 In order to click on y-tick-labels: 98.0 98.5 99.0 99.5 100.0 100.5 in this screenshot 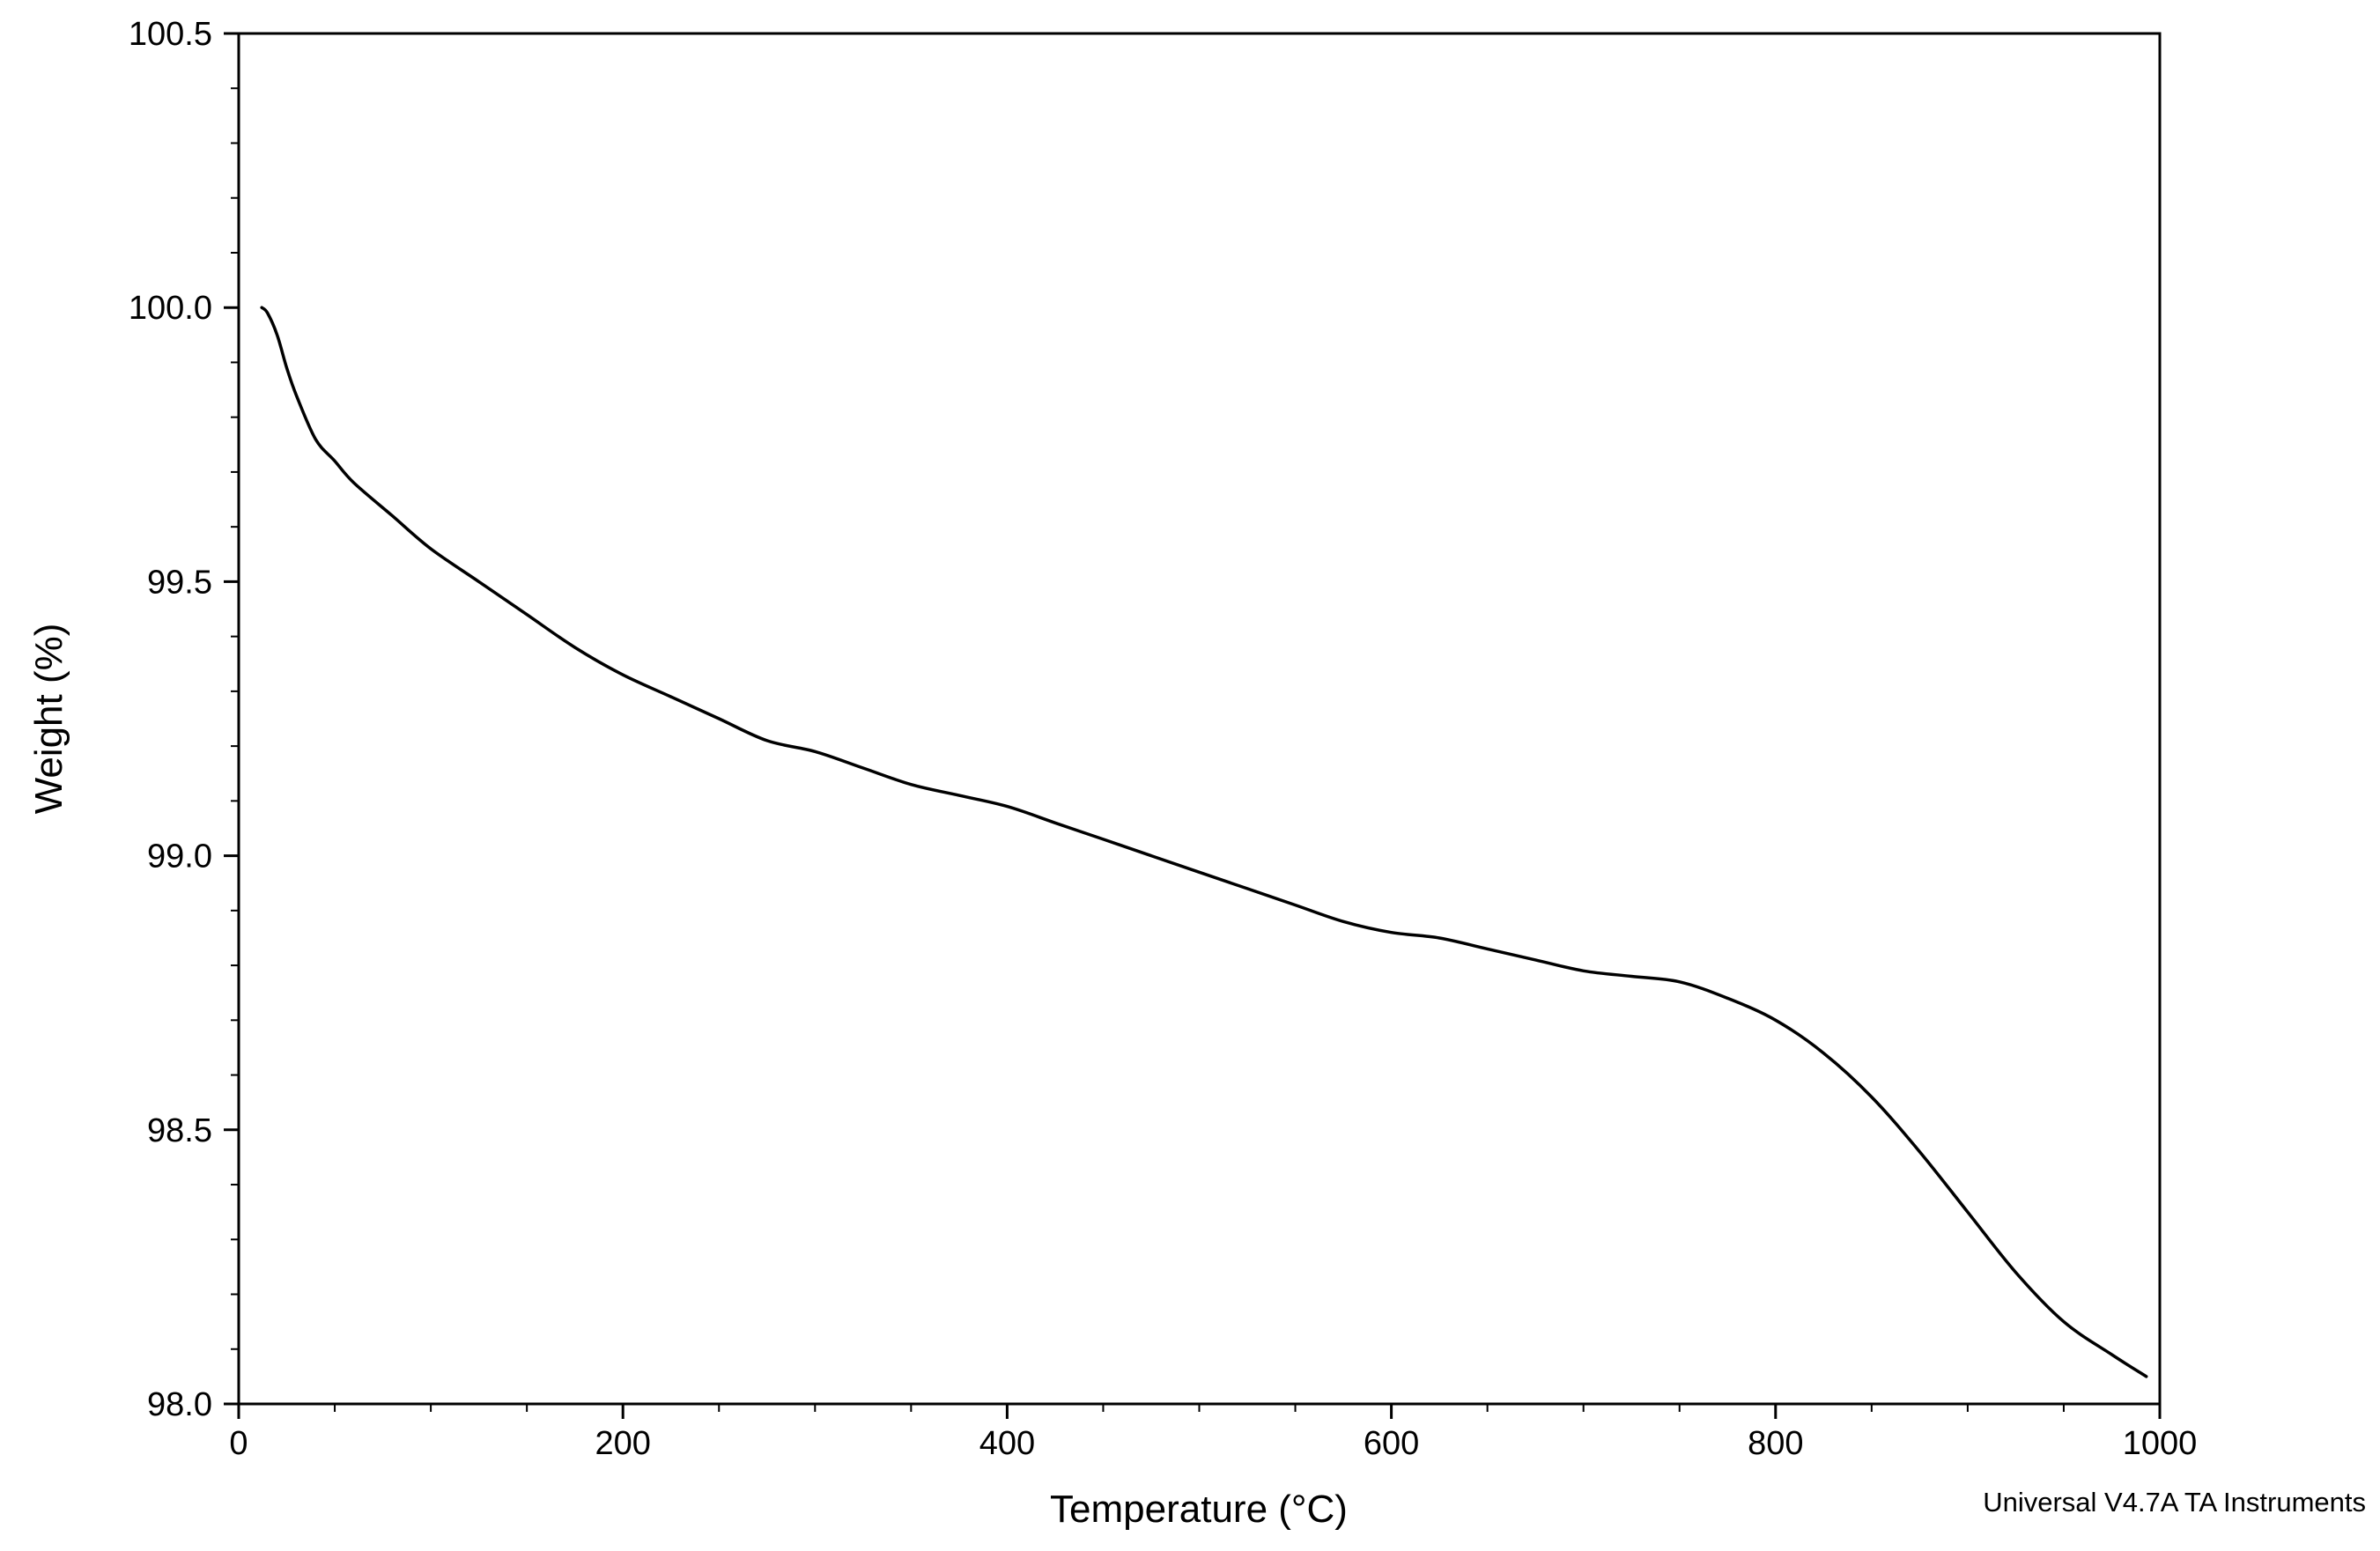, I will do `click(170, 719)`.